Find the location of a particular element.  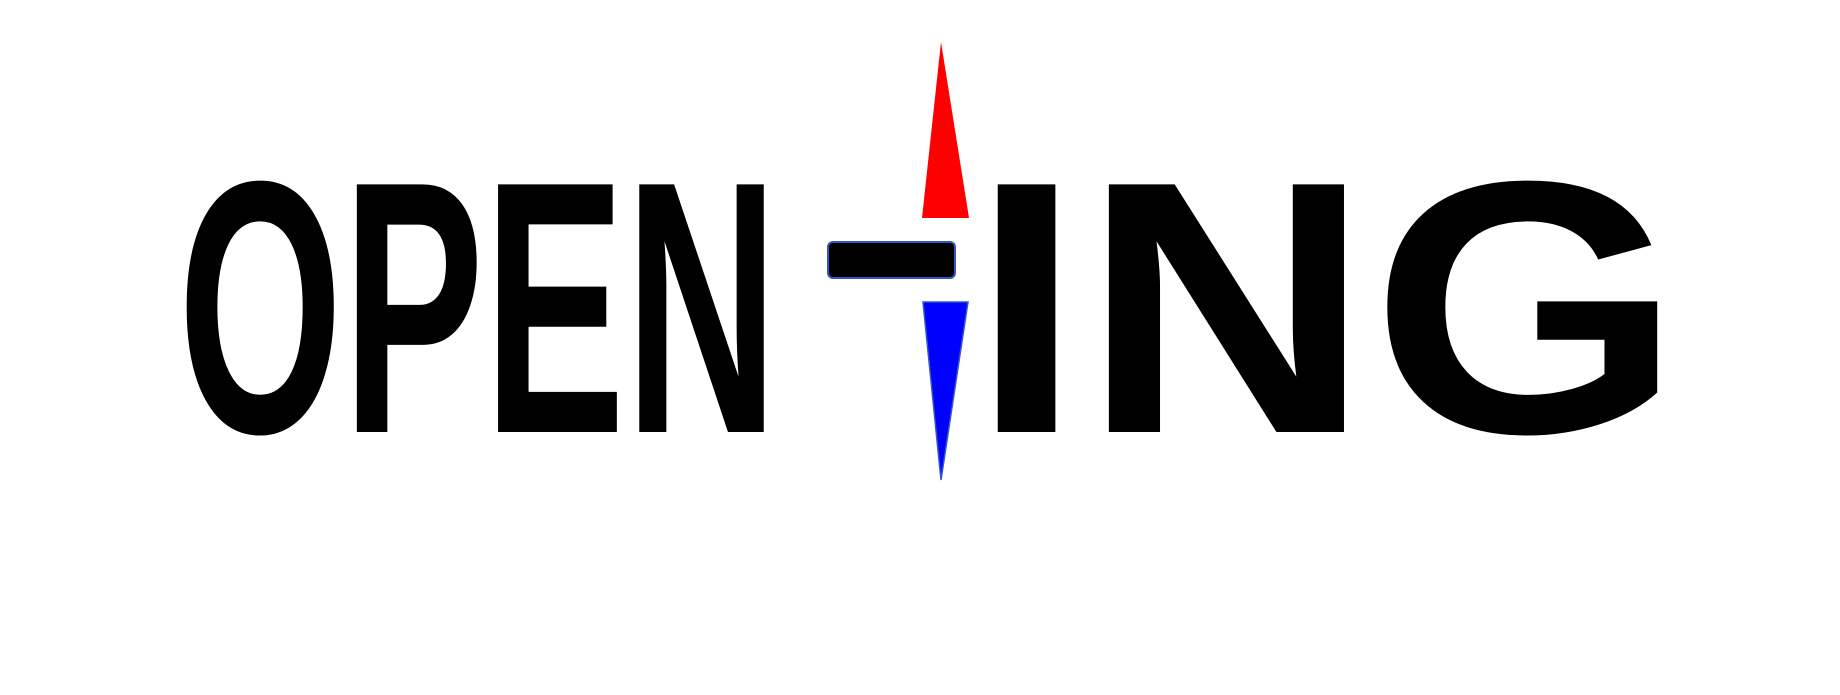

needle-north-red is located at coordinates (945, 130).